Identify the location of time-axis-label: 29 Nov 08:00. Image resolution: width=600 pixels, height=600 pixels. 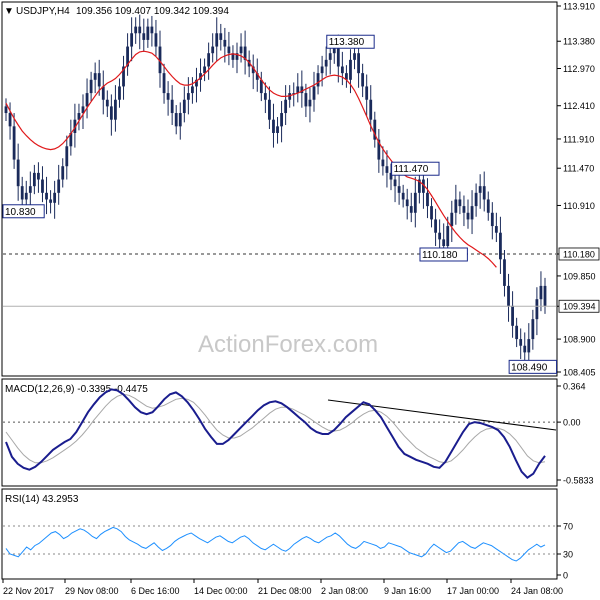
(92, 591).